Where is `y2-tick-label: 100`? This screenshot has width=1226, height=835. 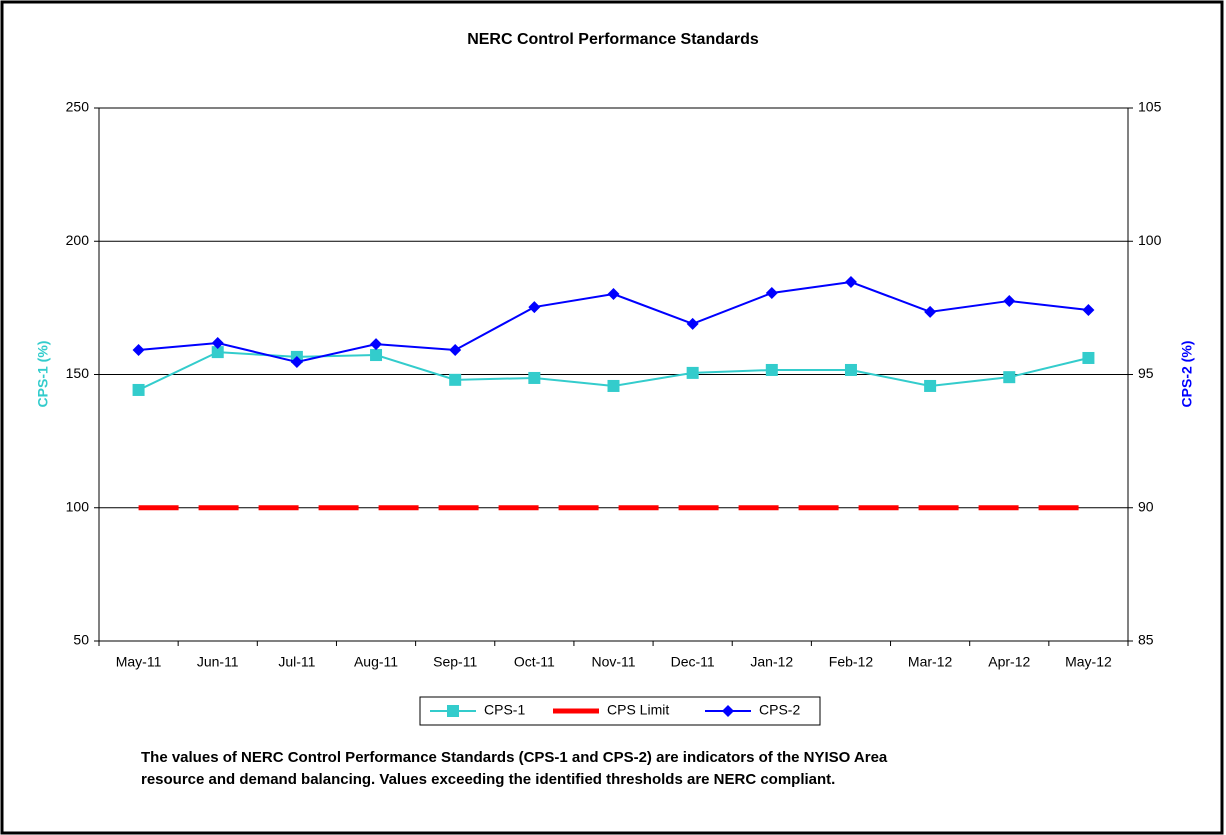
y2-tick-label: 100 is located at coordinates (1150, 240).